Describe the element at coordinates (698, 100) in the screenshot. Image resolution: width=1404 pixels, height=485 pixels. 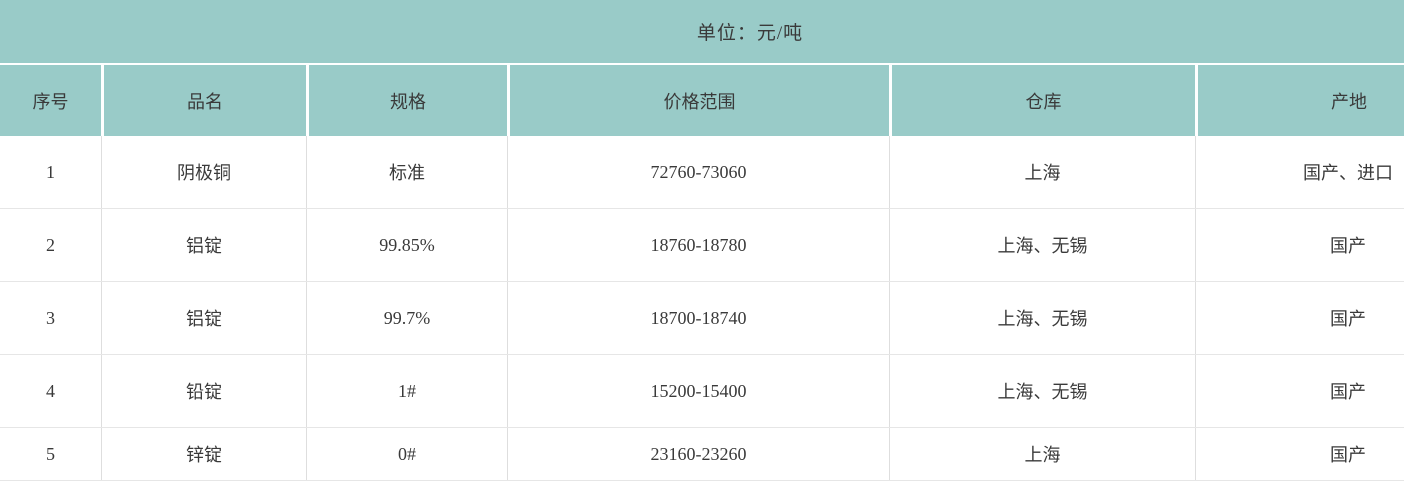
I see `column-header-price-range: 价格范围` at that location.